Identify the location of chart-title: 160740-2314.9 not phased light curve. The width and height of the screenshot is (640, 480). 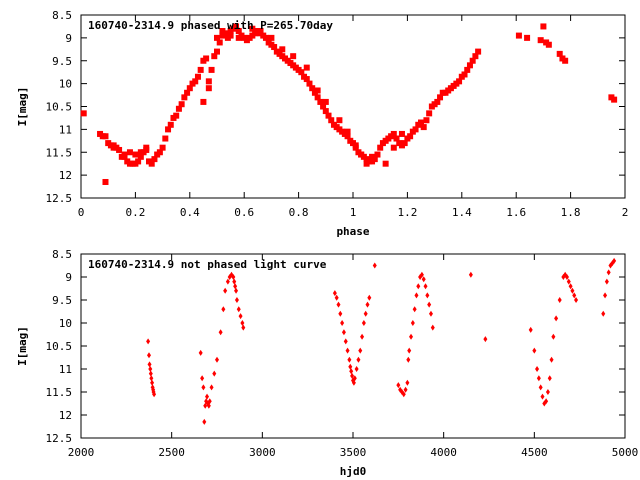
(207, 264).